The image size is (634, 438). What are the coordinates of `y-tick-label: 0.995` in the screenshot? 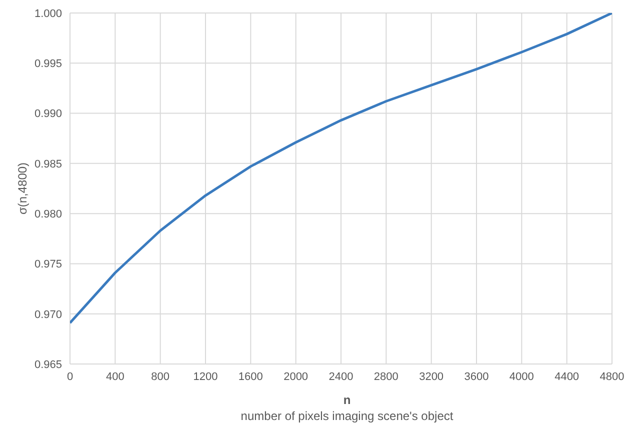 It's located at (48, 64).